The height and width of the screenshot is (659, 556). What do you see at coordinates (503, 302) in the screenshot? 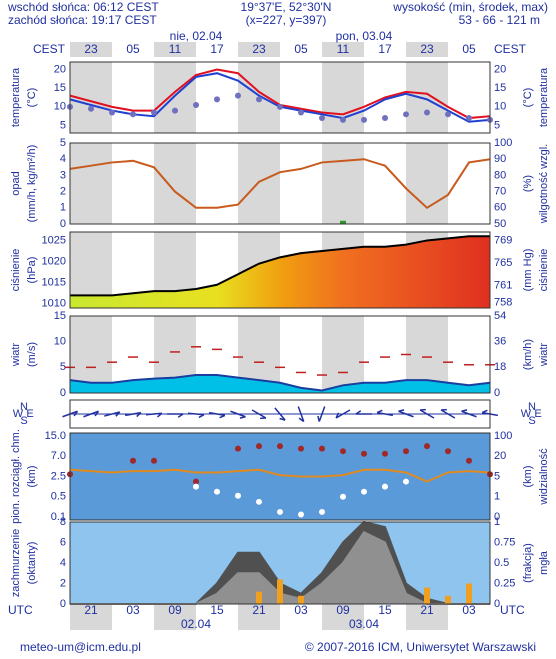
I see `y2-tick-label: 758` at bounding box center [503, 302].